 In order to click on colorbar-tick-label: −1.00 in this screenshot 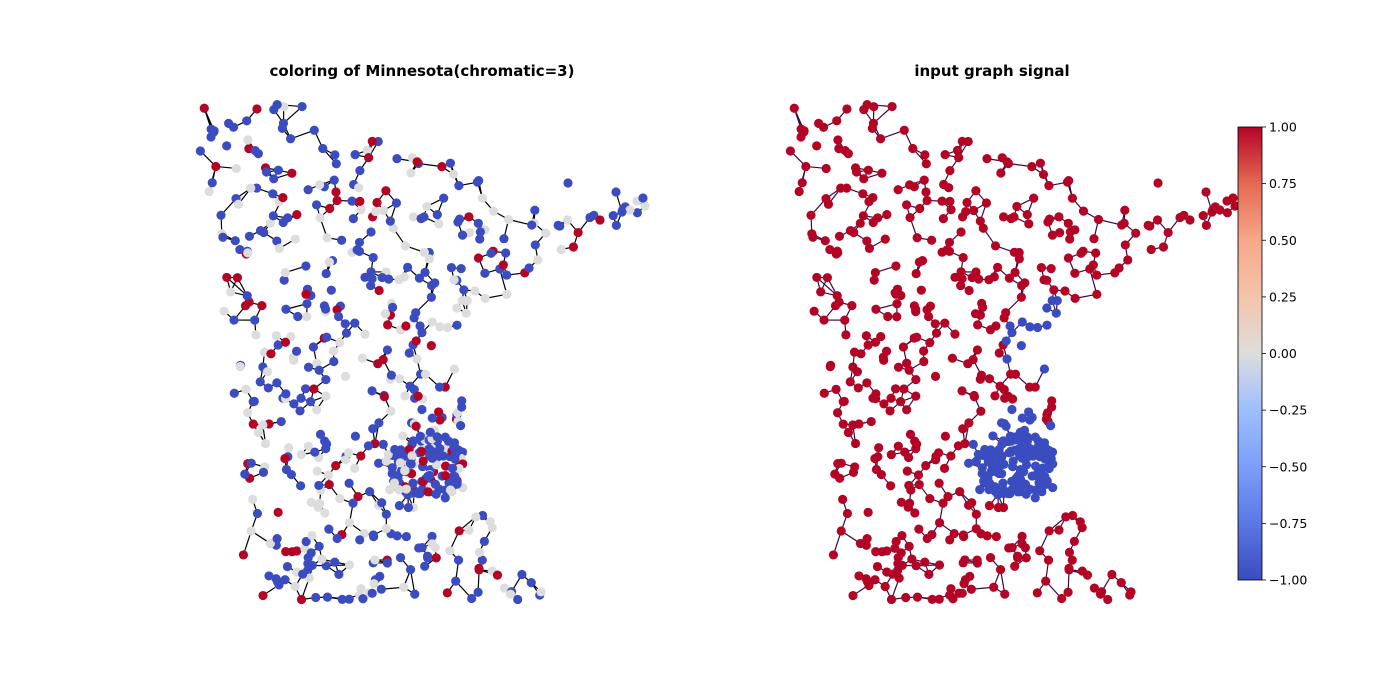, I will do `click(1288, 580)`.